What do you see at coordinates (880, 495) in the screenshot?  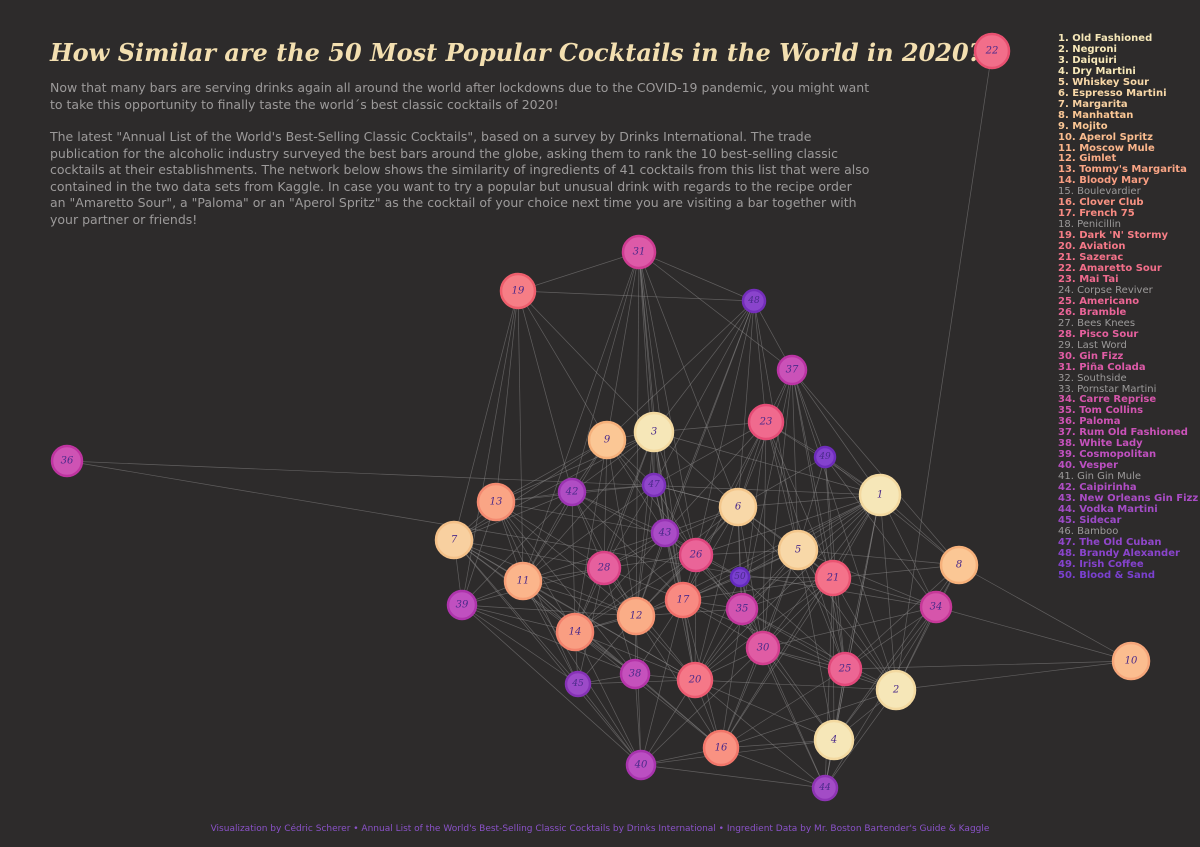 I see `node-1: 1` at bounding box center [880, 495].